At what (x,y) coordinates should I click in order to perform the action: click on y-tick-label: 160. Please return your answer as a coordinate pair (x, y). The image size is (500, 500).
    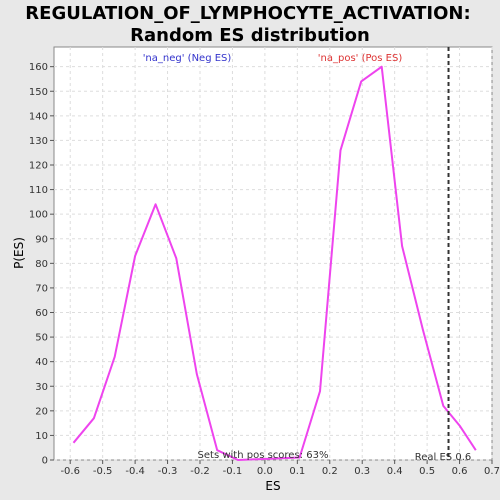
    Looking at the image, I should click on (38, 67).